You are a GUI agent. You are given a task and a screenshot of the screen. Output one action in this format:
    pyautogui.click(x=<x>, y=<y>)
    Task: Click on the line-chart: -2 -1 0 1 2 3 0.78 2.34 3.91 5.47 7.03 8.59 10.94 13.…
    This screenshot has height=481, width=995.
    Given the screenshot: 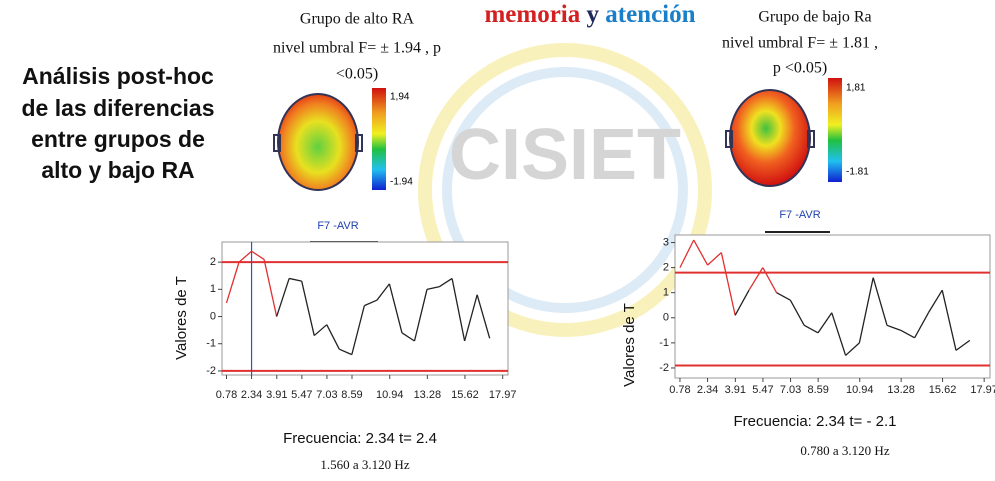 What is the action you would take?
    pyautogui.click(x=808, y=315)
    